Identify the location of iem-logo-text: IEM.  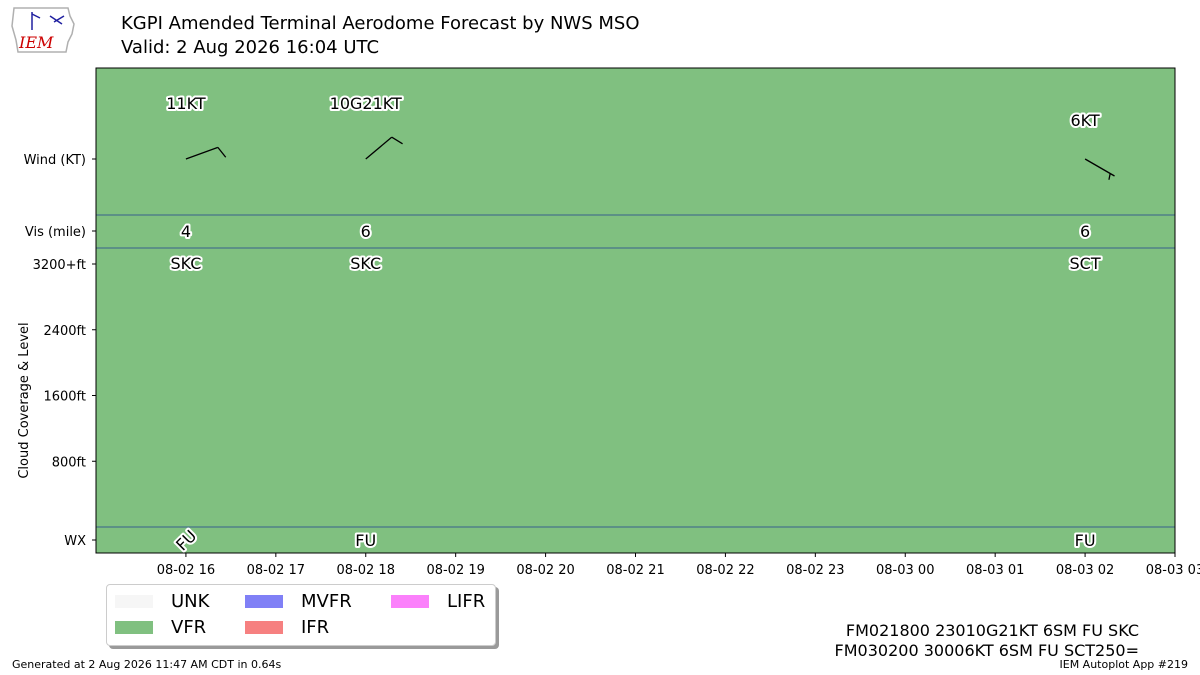
(36, 42).